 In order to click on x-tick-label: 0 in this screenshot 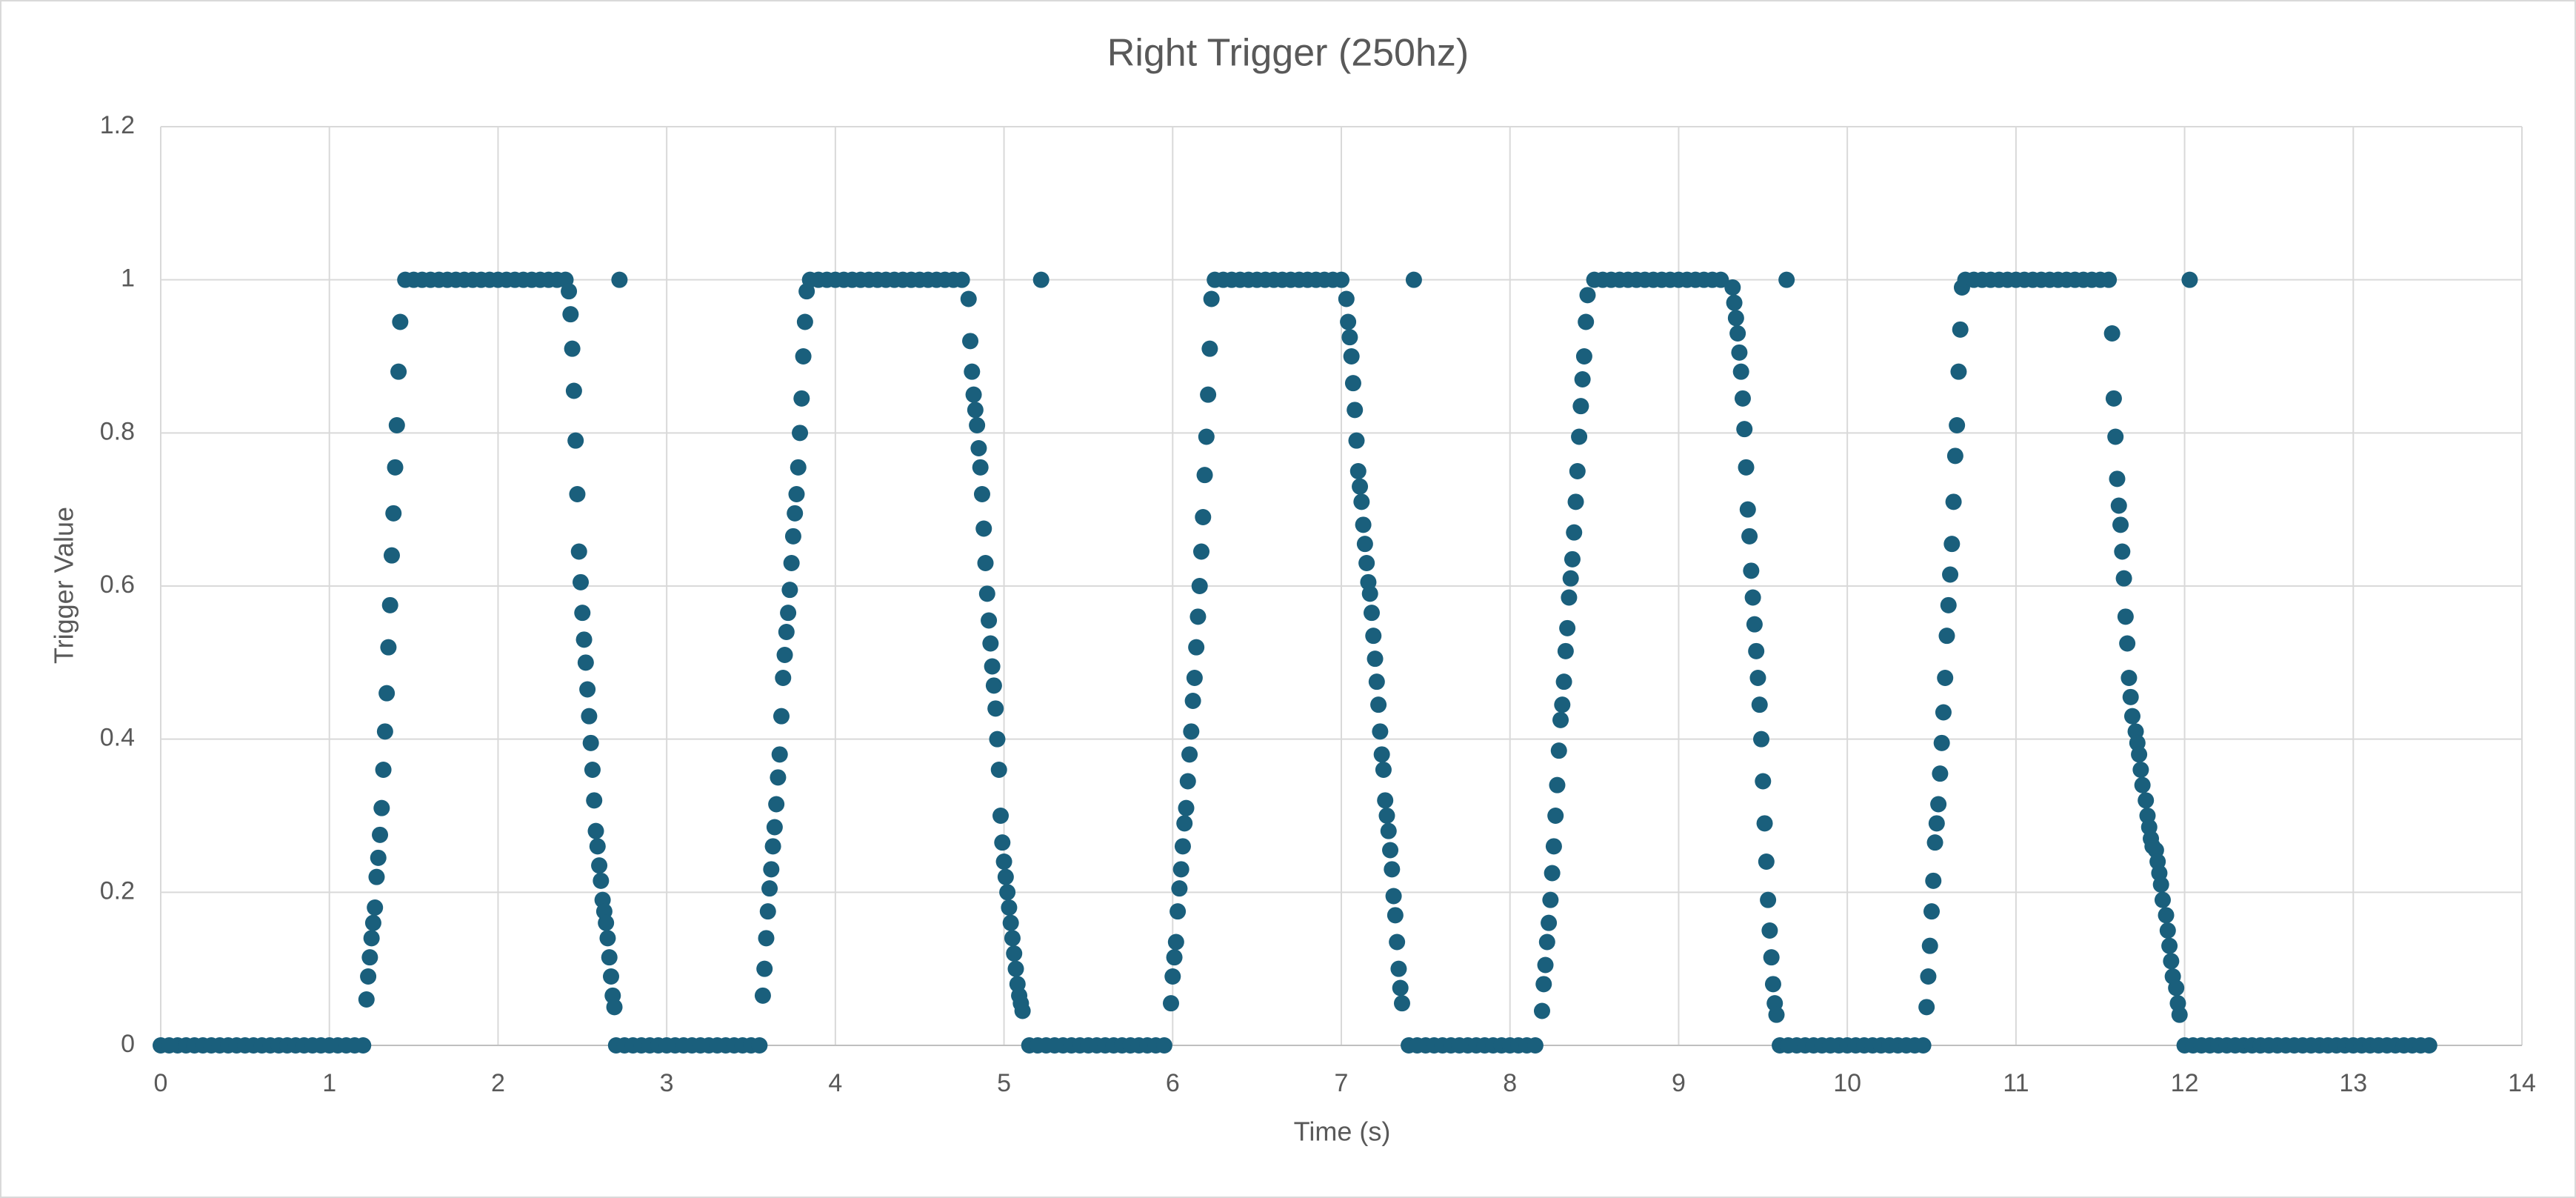, I will do `click(161, 1083)`.